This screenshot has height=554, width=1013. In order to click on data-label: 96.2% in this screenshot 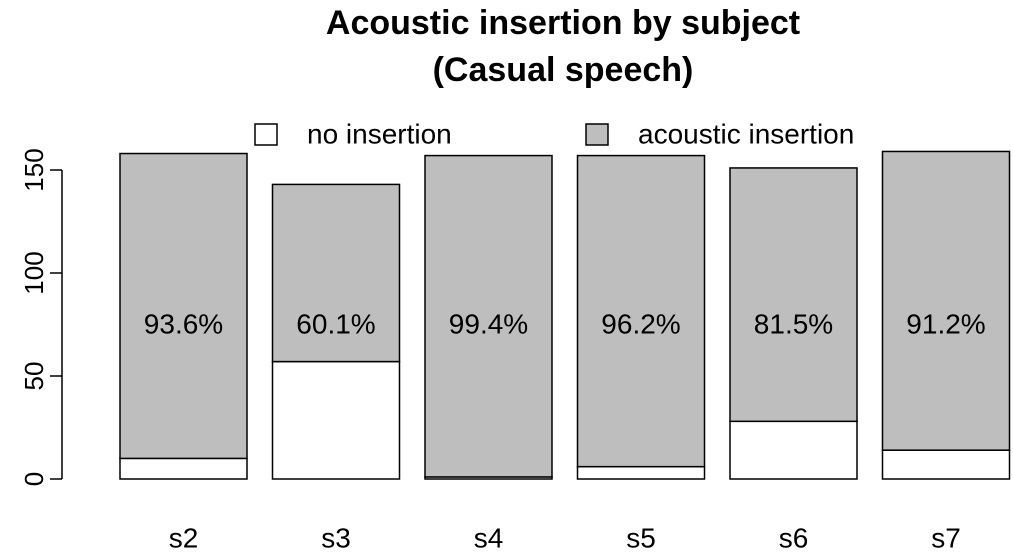, I will do `click(640, 323)`.